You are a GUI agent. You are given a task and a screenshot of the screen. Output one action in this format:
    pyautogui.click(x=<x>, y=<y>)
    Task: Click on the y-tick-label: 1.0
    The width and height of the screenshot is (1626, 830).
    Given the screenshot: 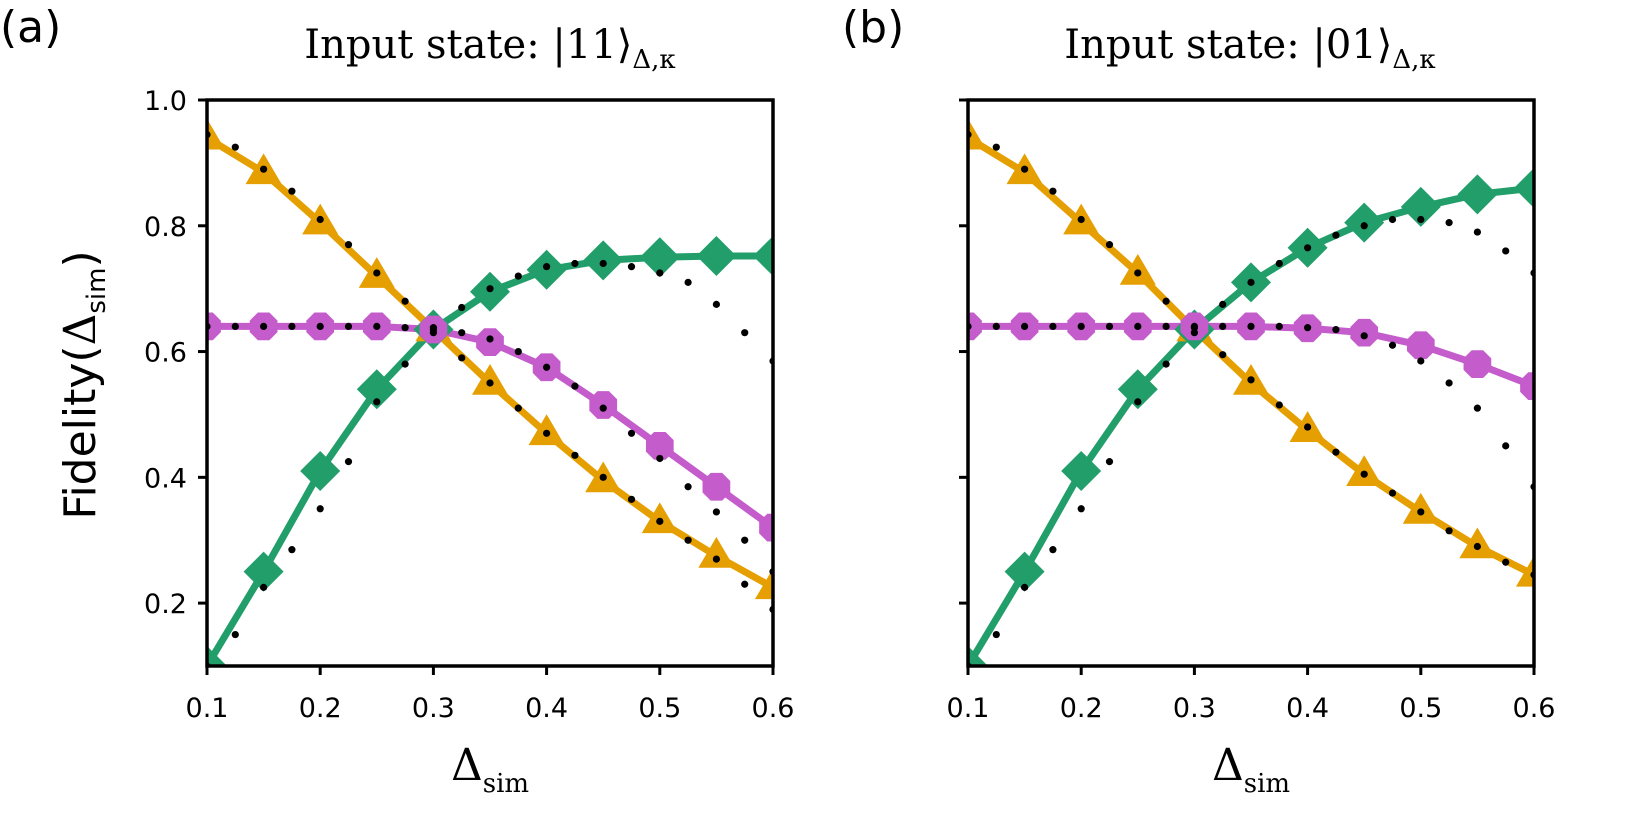 What is the action you would take?
    pyautogui.click(x=165, y=101)
    